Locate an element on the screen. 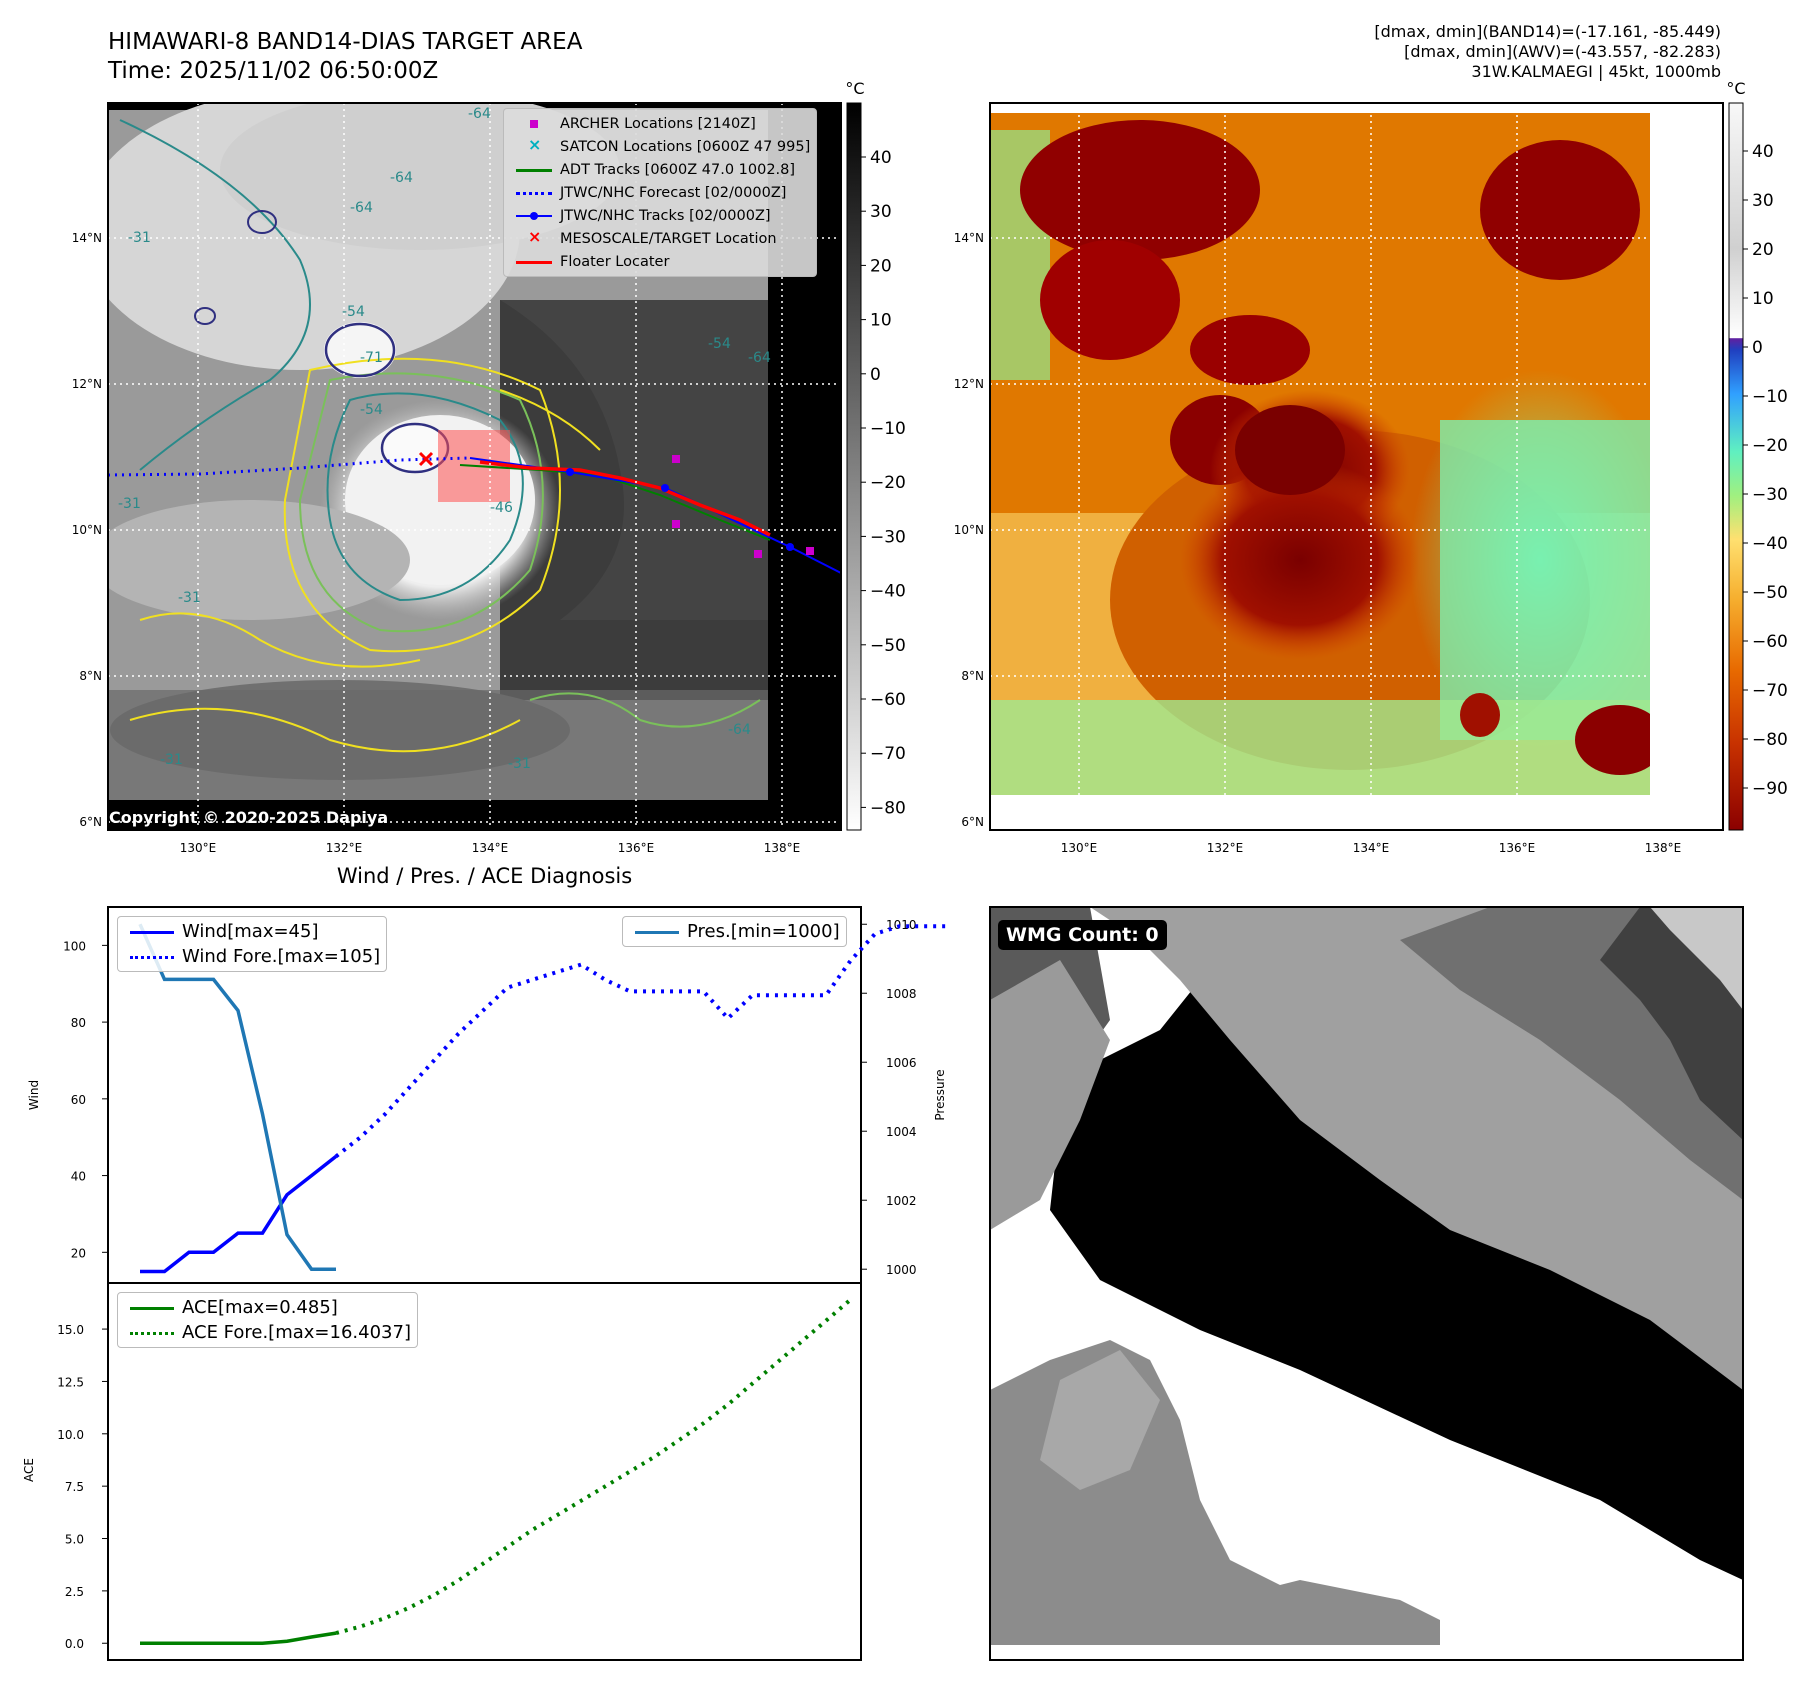  legend-label: ACE Fore.[max=16.4037] is located at coordinates (296, 1332).